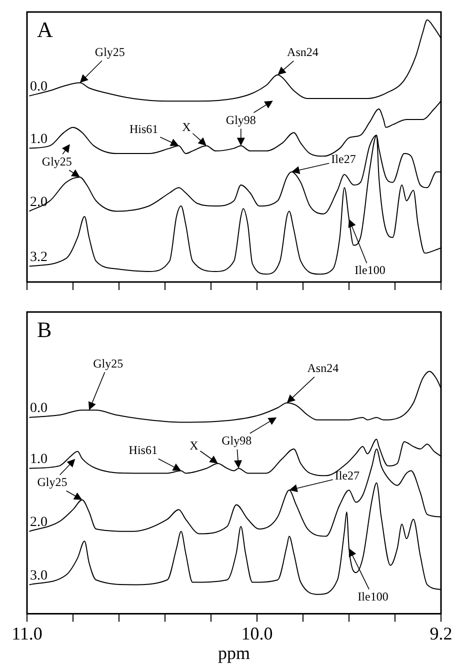 The height and width of the screenshot is (665, 457). I want to click on x-tick-label: 10.0, so click(257, 633).